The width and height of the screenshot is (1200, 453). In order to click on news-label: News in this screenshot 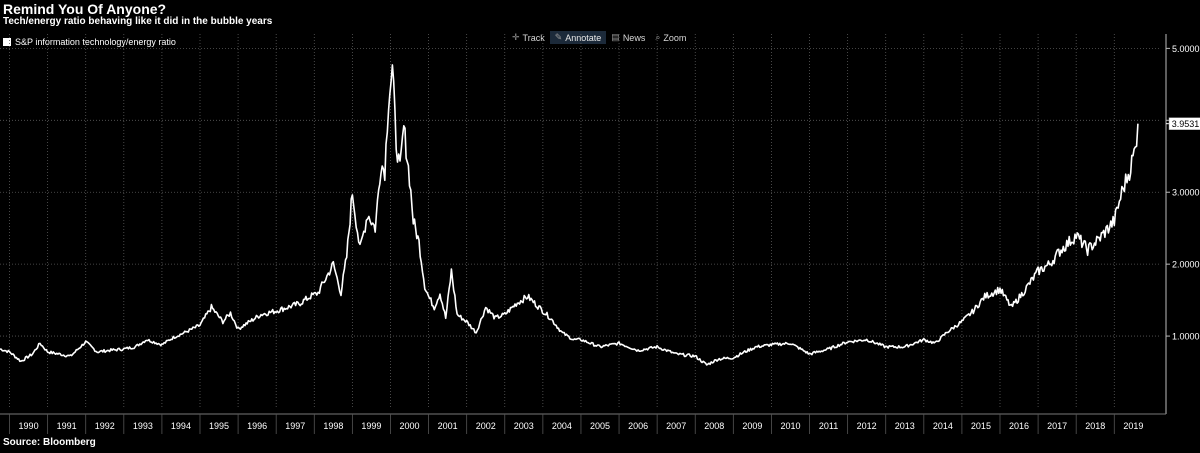, I will do `click(634, 37)`.